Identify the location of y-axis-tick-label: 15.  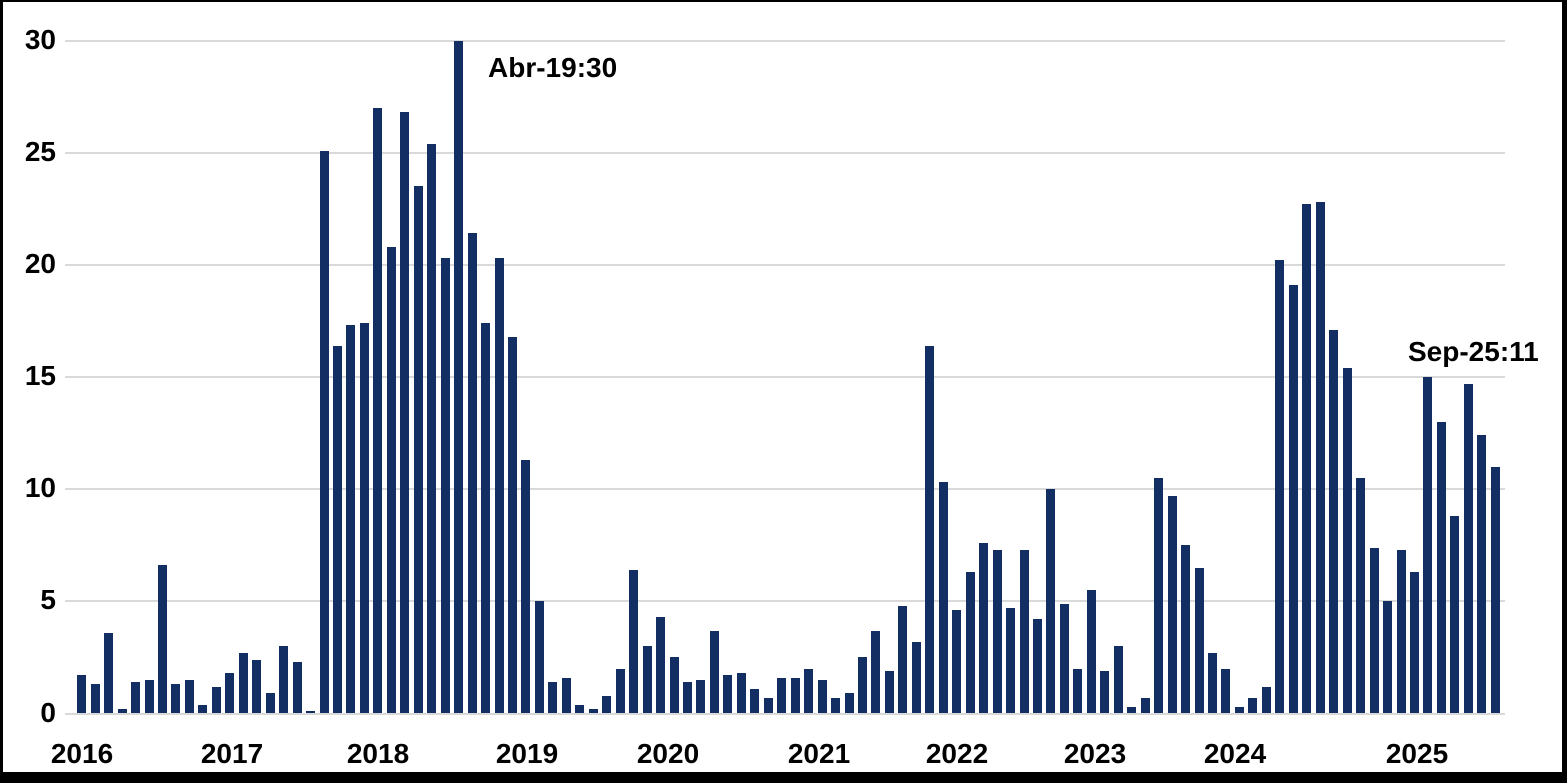
(40, 376).